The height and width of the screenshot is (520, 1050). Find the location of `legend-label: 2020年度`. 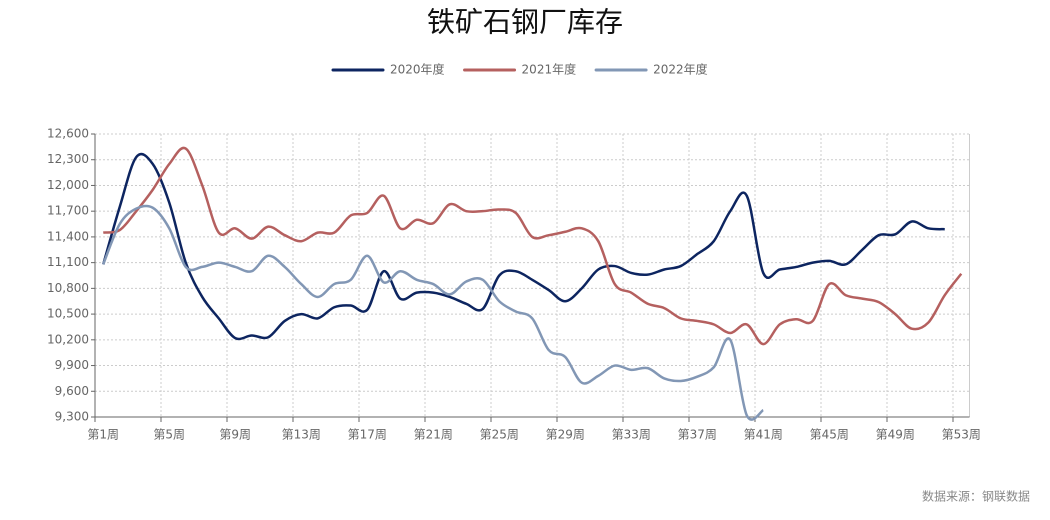

legend-label: 2020年度 is located at coordinates (417, 69).